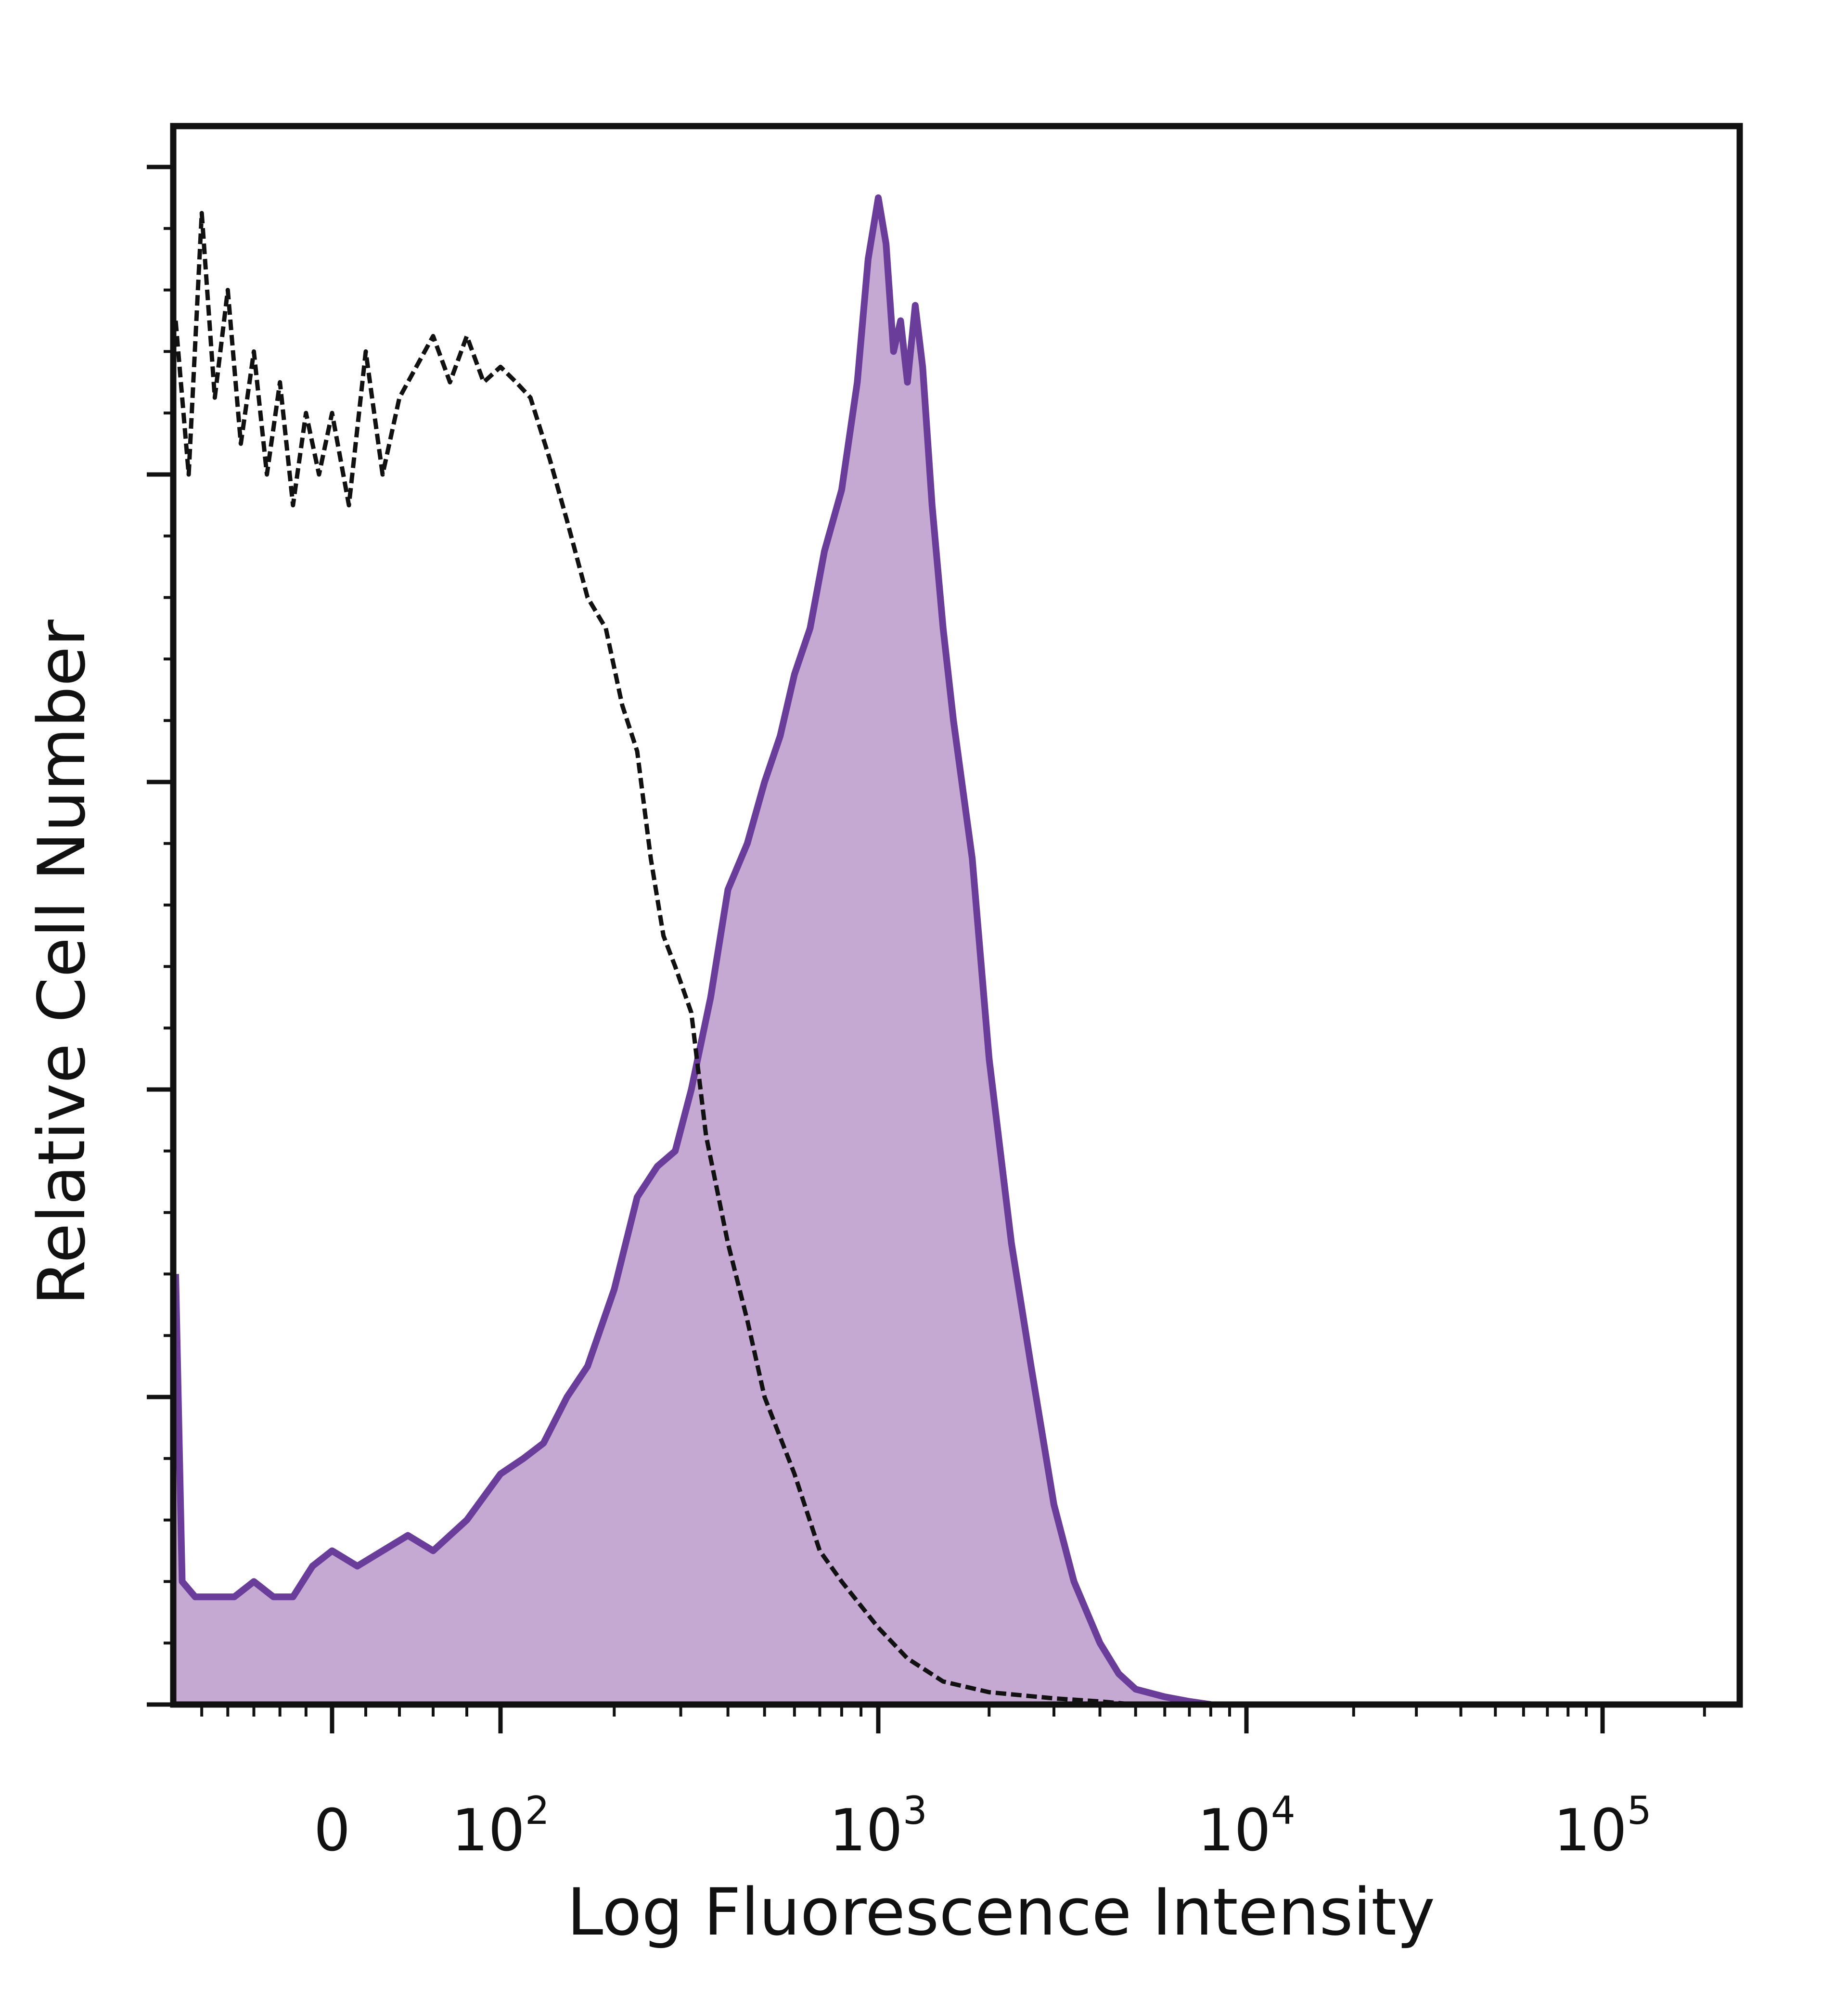  Describe the element at coordinates (1246, 1826) in the screenshot. I see `x-tick-label: 10⁴` at that location.